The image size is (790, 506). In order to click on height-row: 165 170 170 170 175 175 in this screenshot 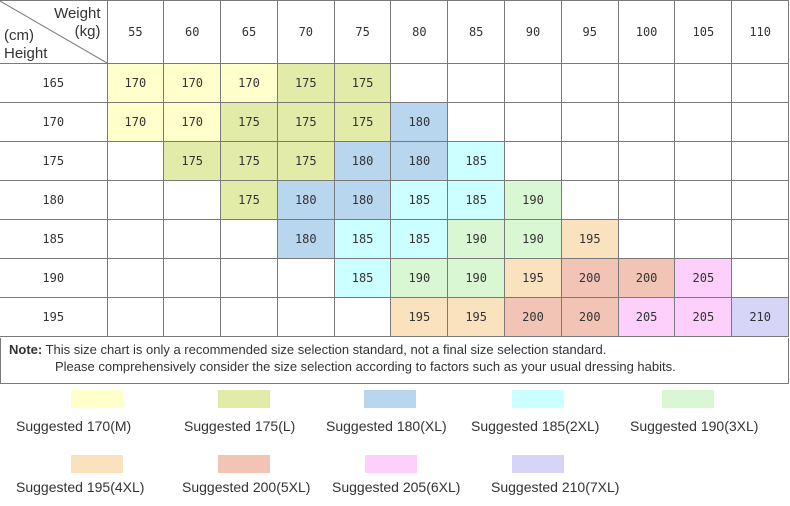, I will do `click(395, 83)`.